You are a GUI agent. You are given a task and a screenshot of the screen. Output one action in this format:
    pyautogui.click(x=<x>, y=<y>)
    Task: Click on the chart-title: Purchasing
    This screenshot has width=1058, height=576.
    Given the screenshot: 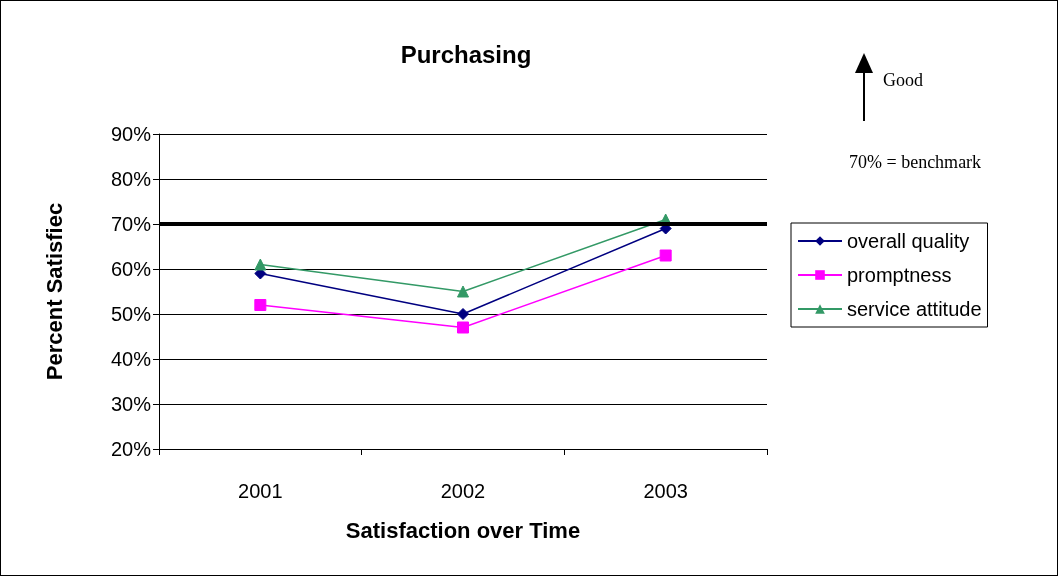 What is the action you would take?
    pyautogui.click(x=466, y=54)
    